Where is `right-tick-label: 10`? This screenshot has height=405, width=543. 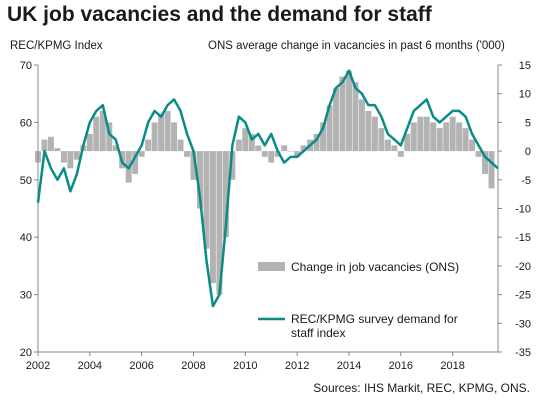
right-tick-label: 10 is located at coordinates (525, 95).